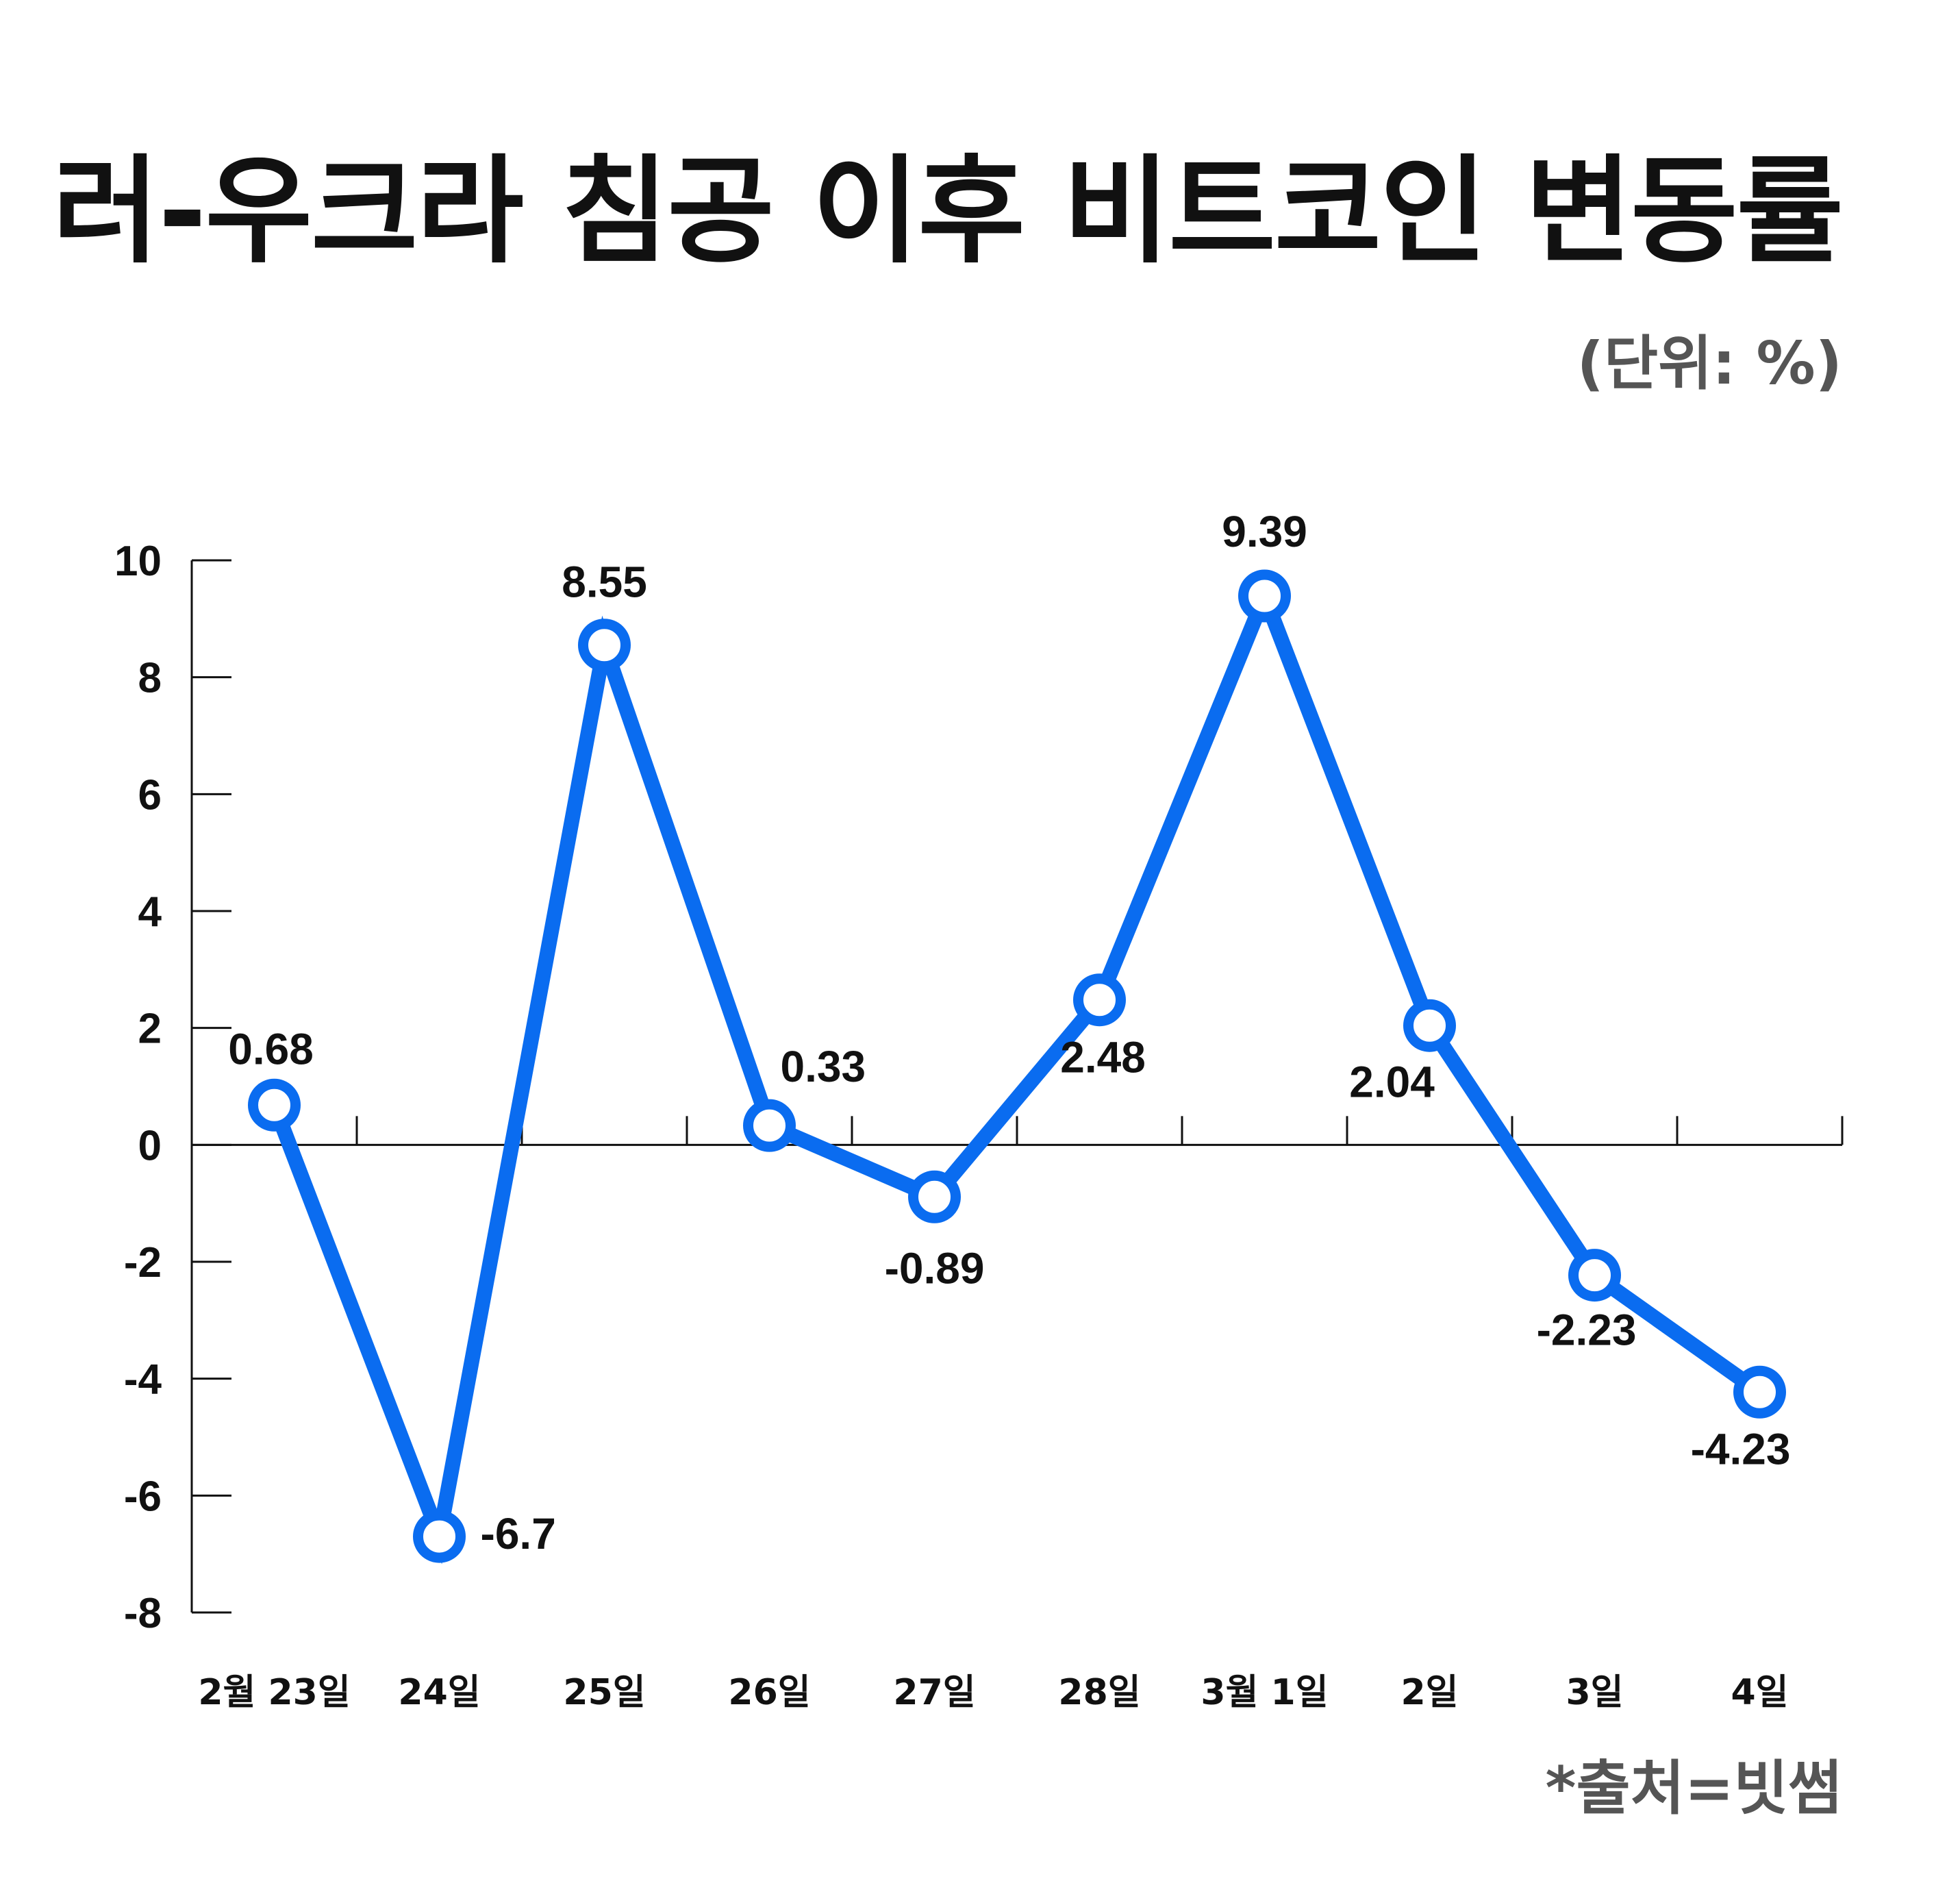 The image size is (1960, 1881). I want to click on source-label: *출처=빗썸, so click(1694, 1788).